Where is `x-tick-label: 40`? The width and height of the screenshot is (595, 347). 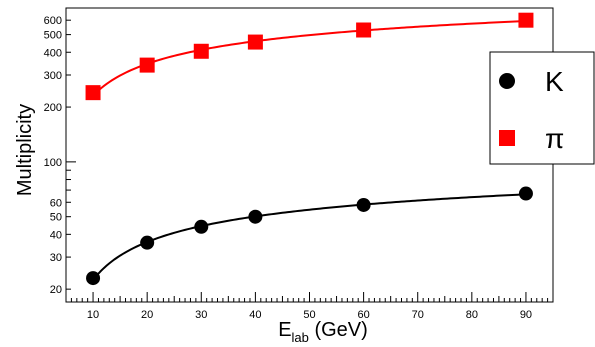 x-tick-label: 40 is located at coordinates (255, 315).